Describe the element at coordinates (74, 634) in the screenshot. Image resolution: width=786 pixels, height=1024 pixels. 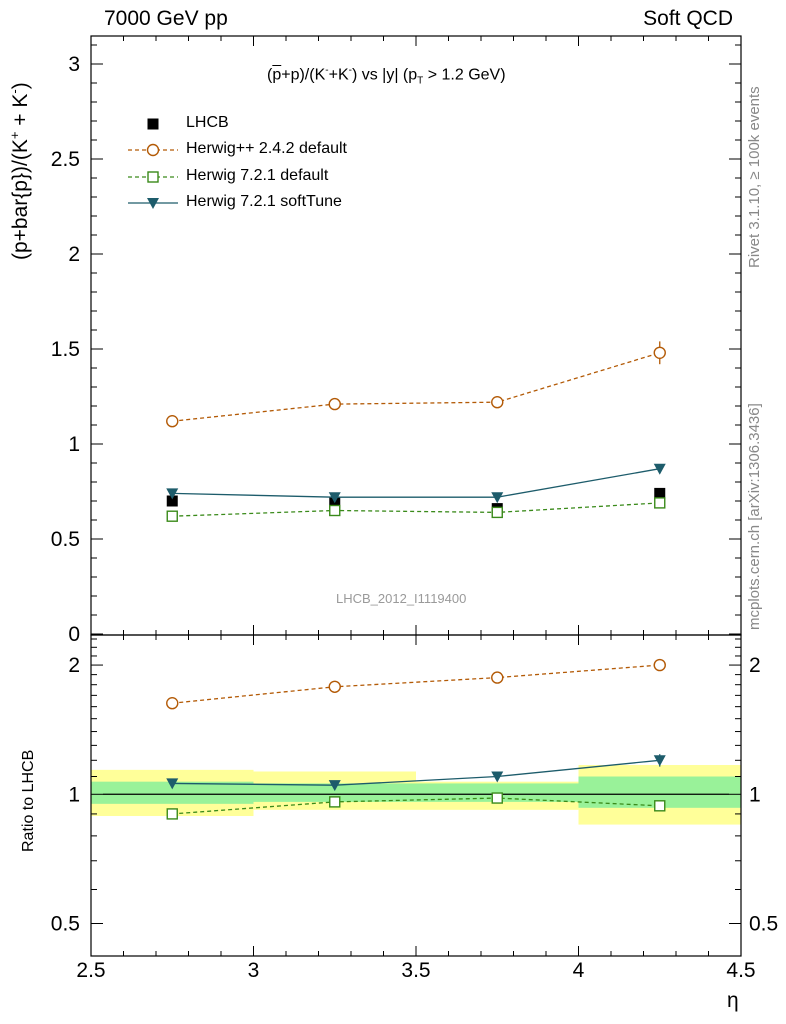
I see `y-tick-label: 0` at that location.